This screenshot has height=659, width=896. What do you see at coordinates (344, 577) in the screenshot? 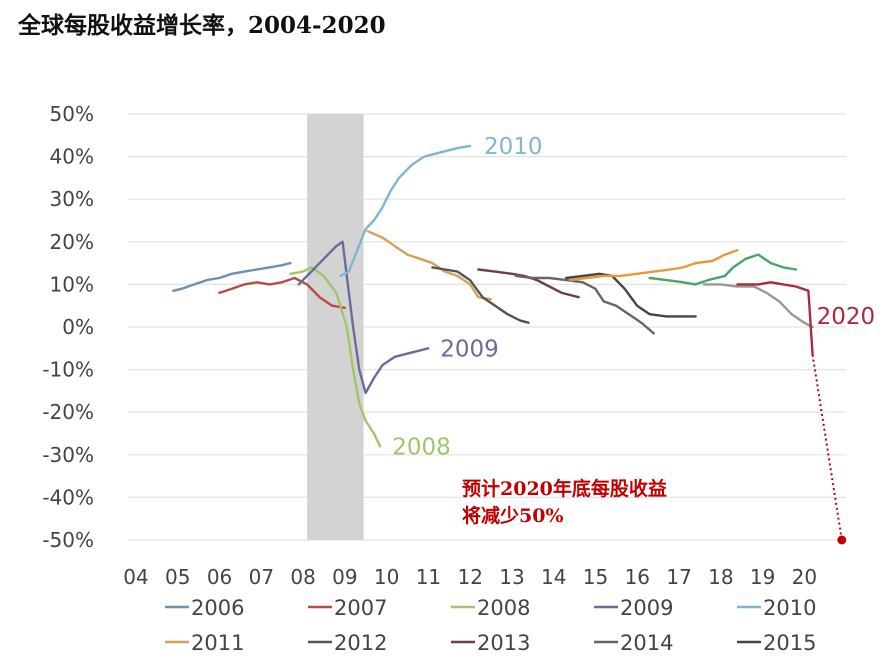
I see `x-tick-label: 09` at bounding box center [344, 577].